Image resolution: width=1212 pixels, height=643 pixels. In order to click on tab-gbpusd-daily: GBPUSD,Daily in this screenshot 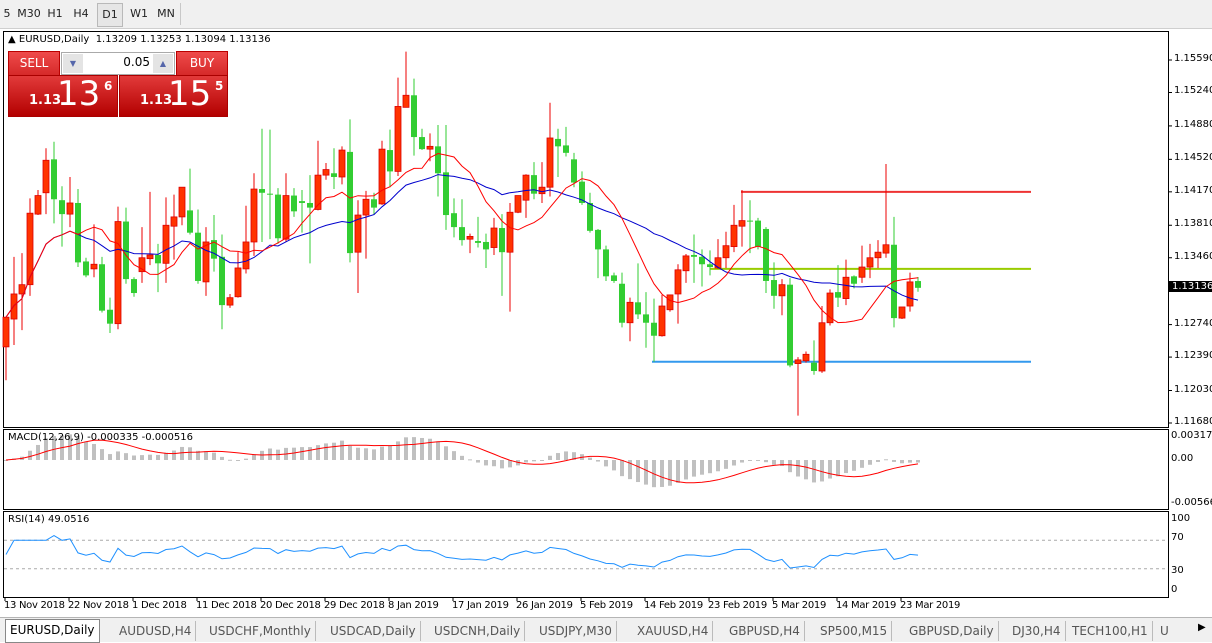, I will do `click(952, 631)`.